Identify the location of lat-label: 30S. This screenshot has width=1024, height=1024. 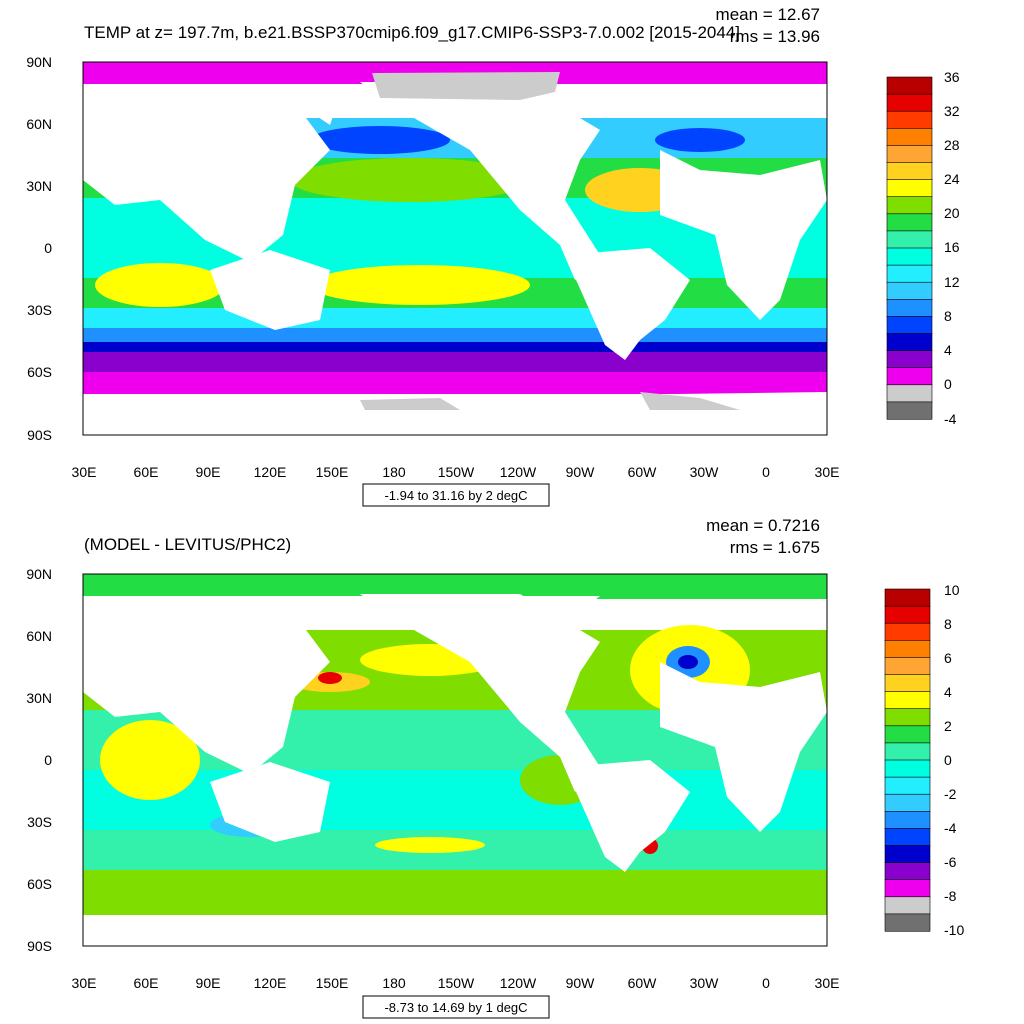
(39, 310).